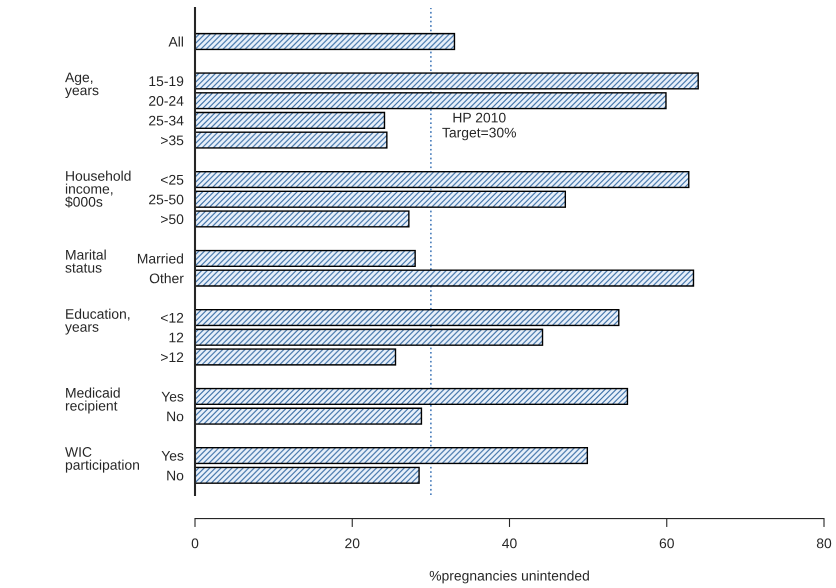 Image resolution: width=836 pixels, height=588 pixels. Describe the element at coordinates (166, 121) in the screenshot. I see `y-tick-label: 25-34` at that location.